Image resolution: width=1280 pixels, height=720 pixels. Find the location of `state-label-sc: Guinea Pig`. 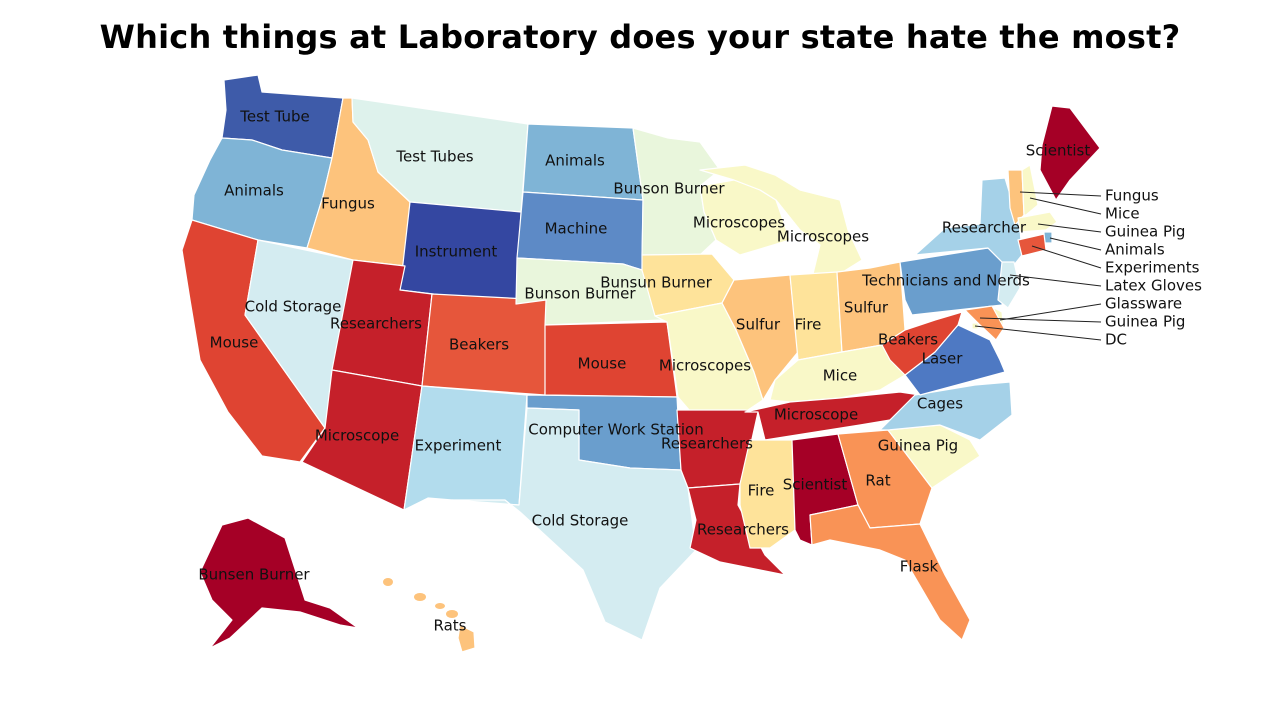

state-label-sc: Guinea Pig is located at coordinates (918, 446).